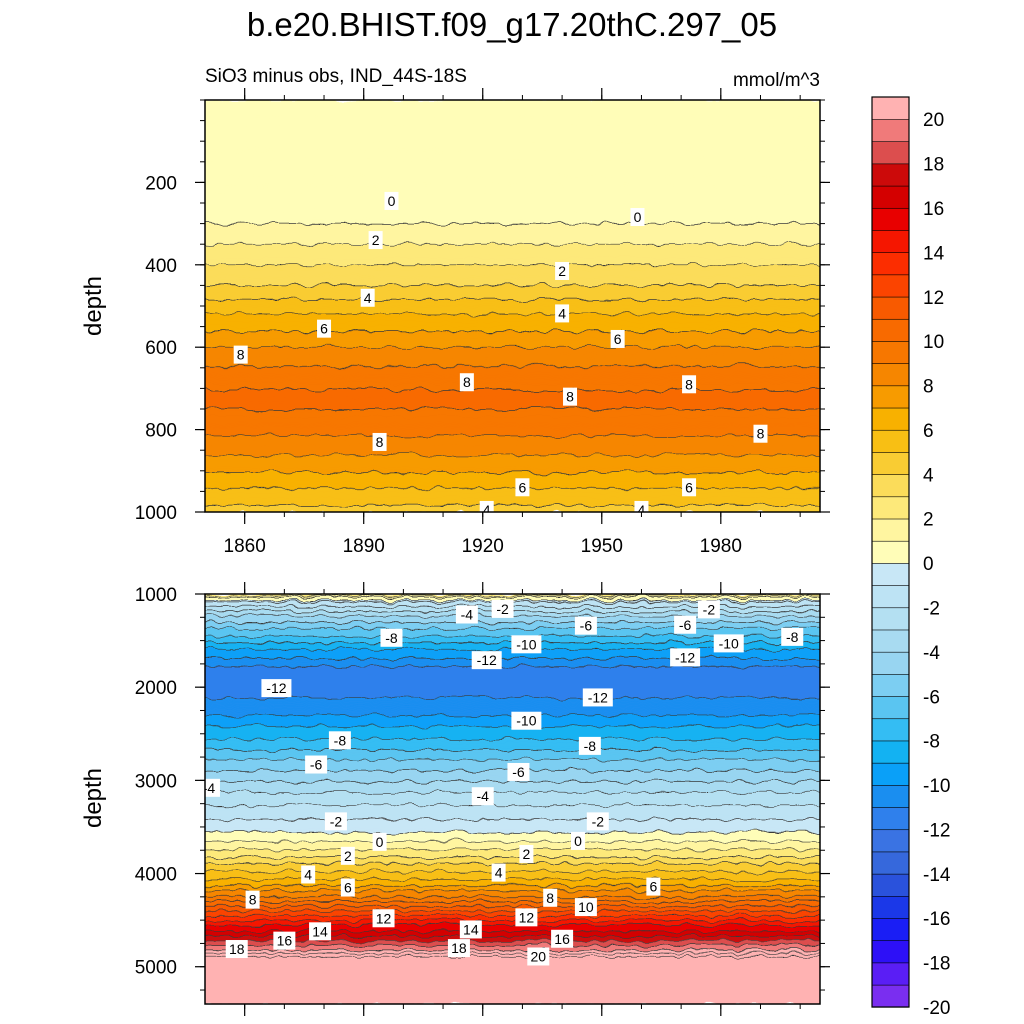 This screenshot has width=1024, height=1024. What do you see at coordinates (598, 697) in the screenshot?
I see `contour-label-text: -12` at bounding box center [598, 697].